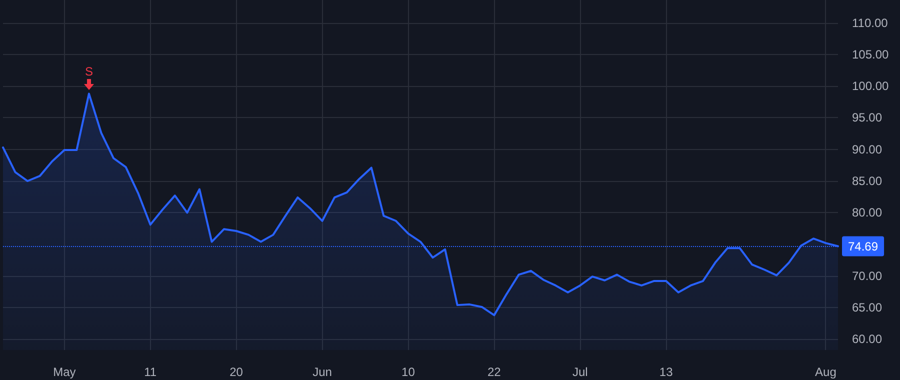  What do you see at coordinates (867, 307) in the screenshot?
I see `y-tick-label: 65.00` at bounding box center [867, 307].